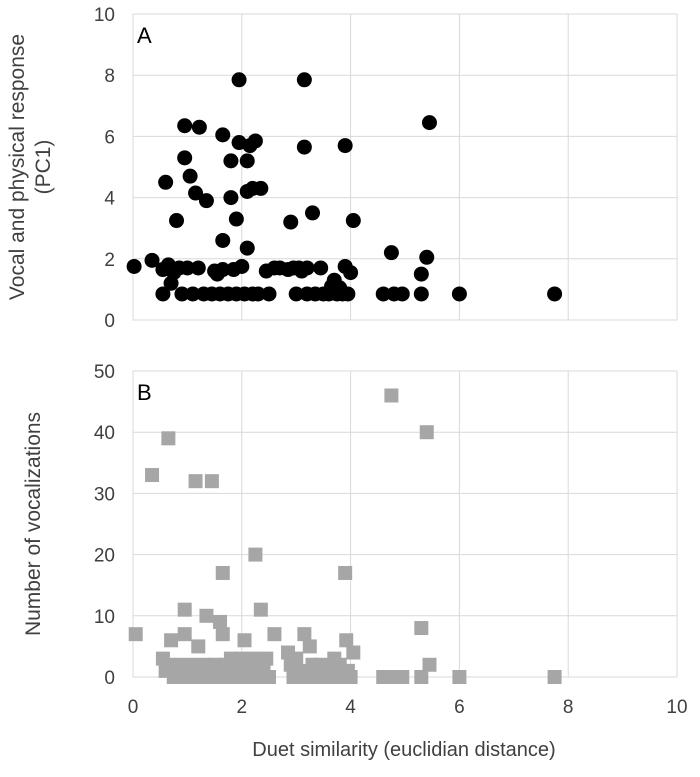 The height and width of the screenshot is (777, 700). I want to click on panel-a-y-tick-label: 0, so click(109, 321).